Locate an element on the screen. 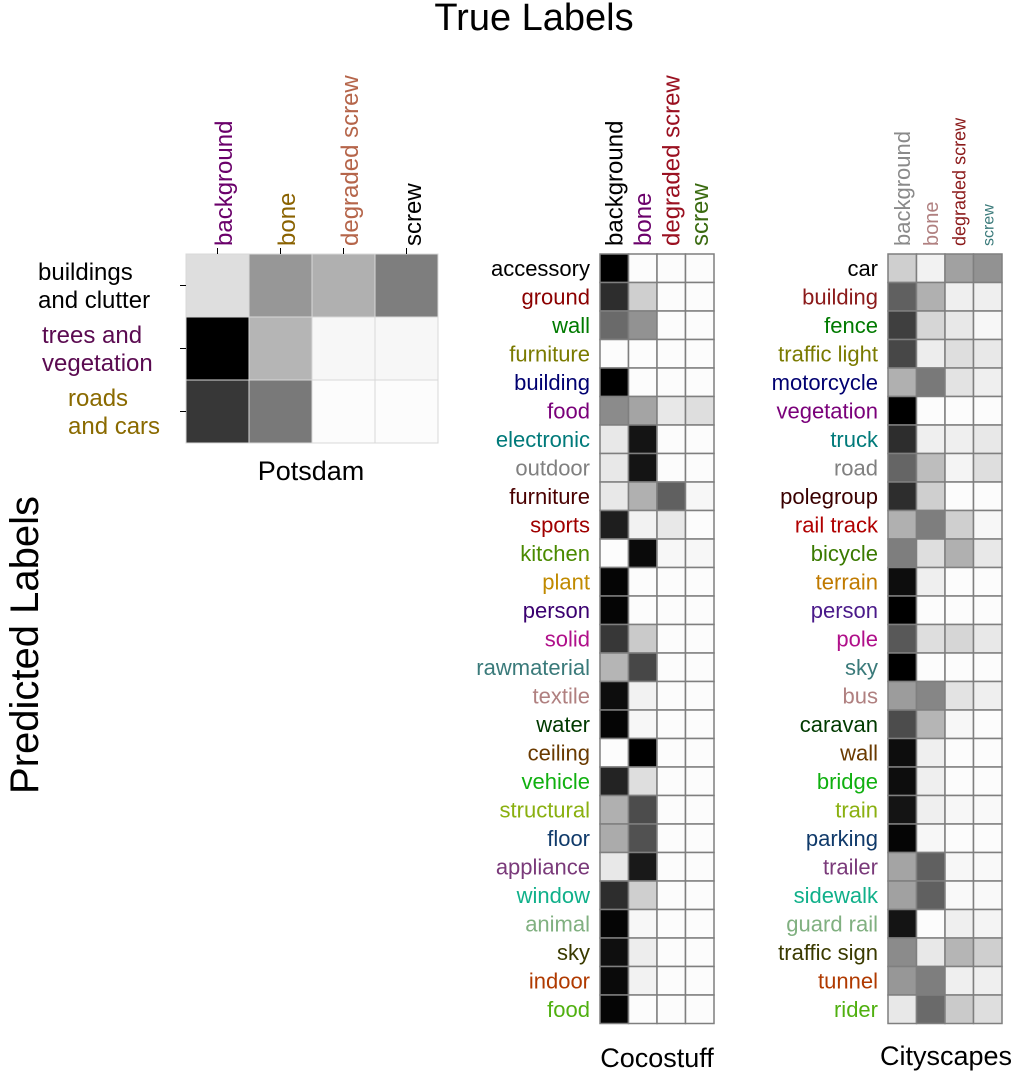  row-label: outdoor is located at coordinates (552, 467).